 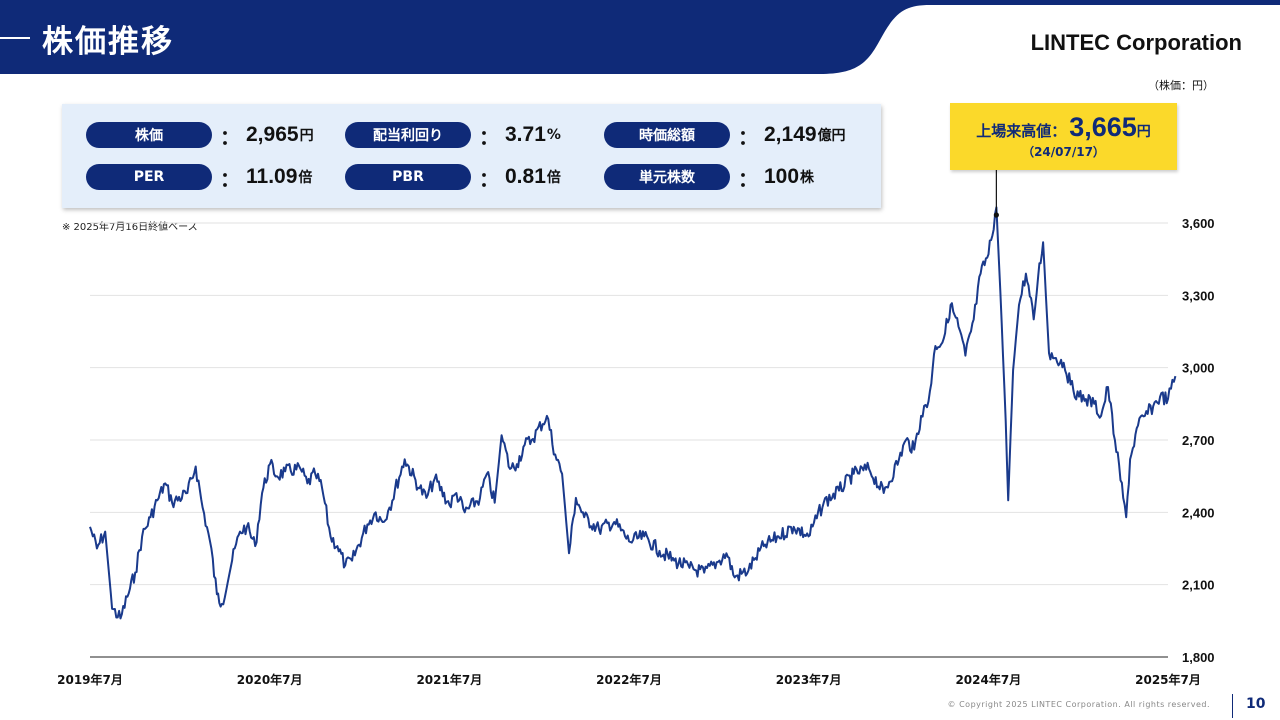 What do you see at coordinates (1021, 131) in the screenshot?
I see `callout-label: 上場来高値：` at bounding box center [1021, 131].